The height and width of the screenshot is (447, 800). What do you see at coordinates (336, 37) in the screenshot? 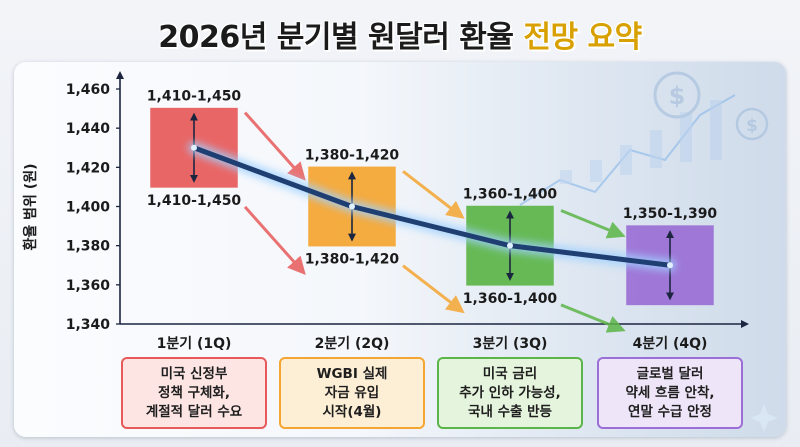
I see `title-main: 2026년 분기별 원달러 환율` at bounding box center [336, 37].